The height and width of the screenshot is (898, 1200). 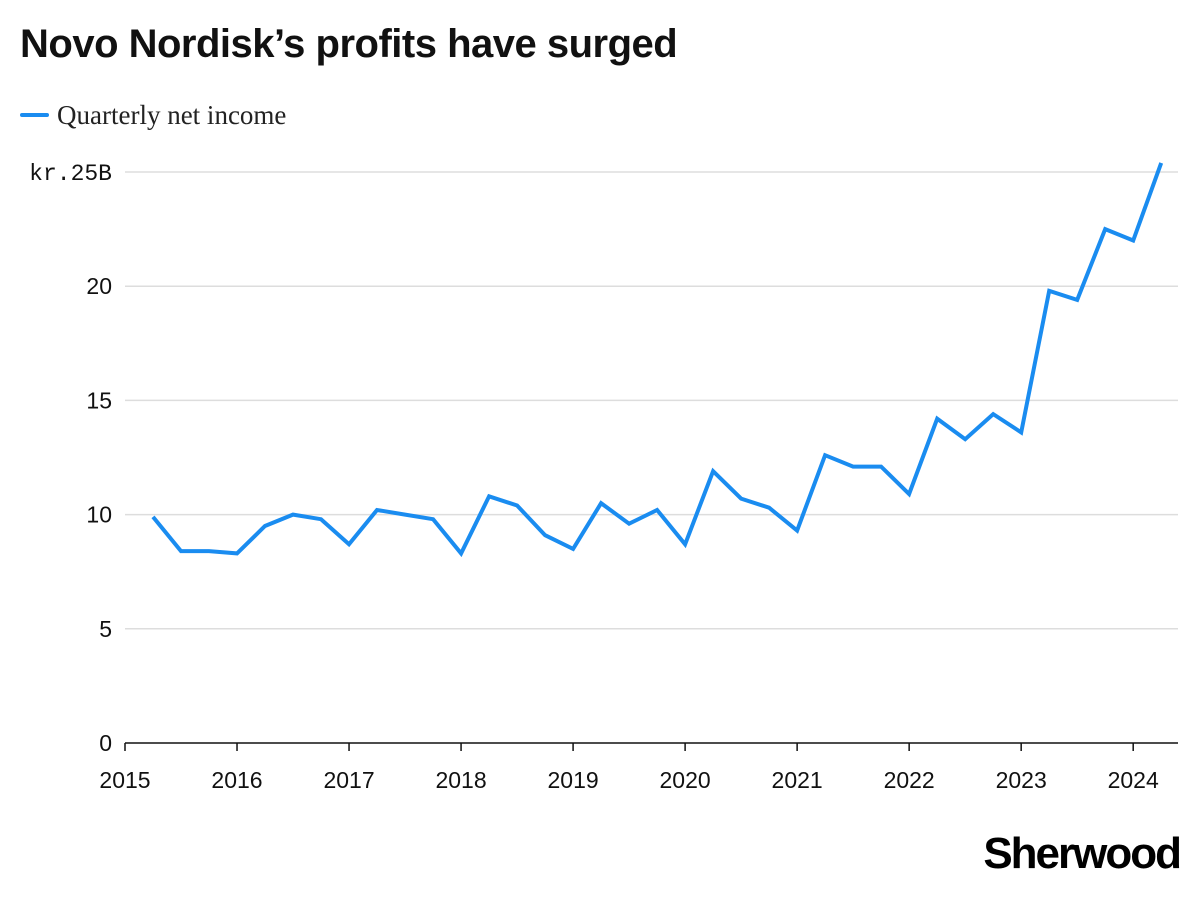 I want to click on y-tick-label: 5, so click(x=105, y=629).